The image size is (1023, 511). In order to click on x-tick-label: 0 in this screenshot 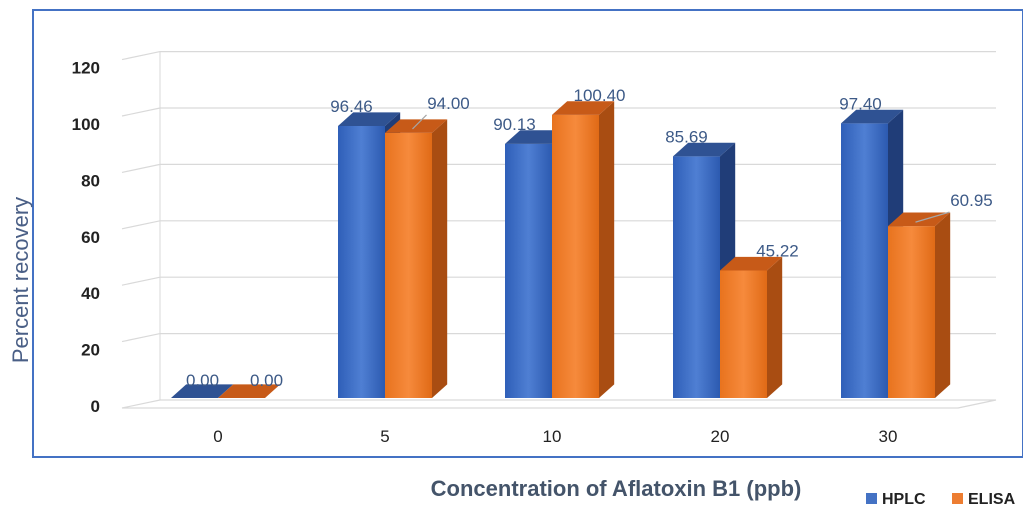, I will do `click(217, 436)`.